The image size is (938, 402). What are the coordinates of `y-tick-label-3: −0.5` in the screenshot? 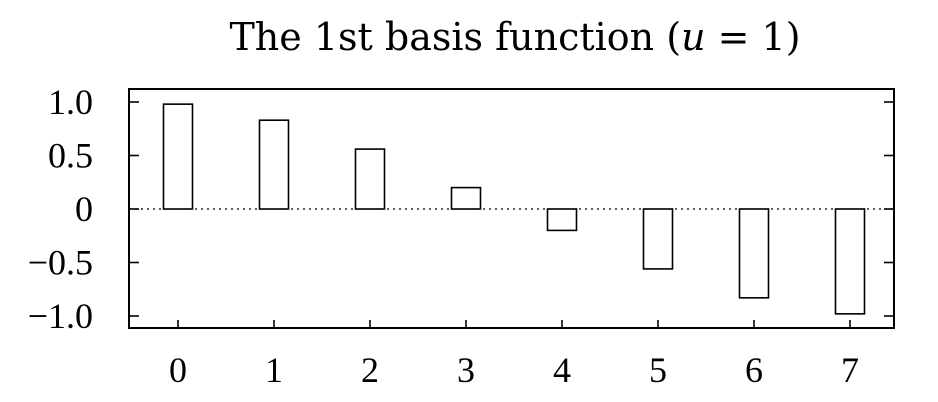 It's located at (60, 263).